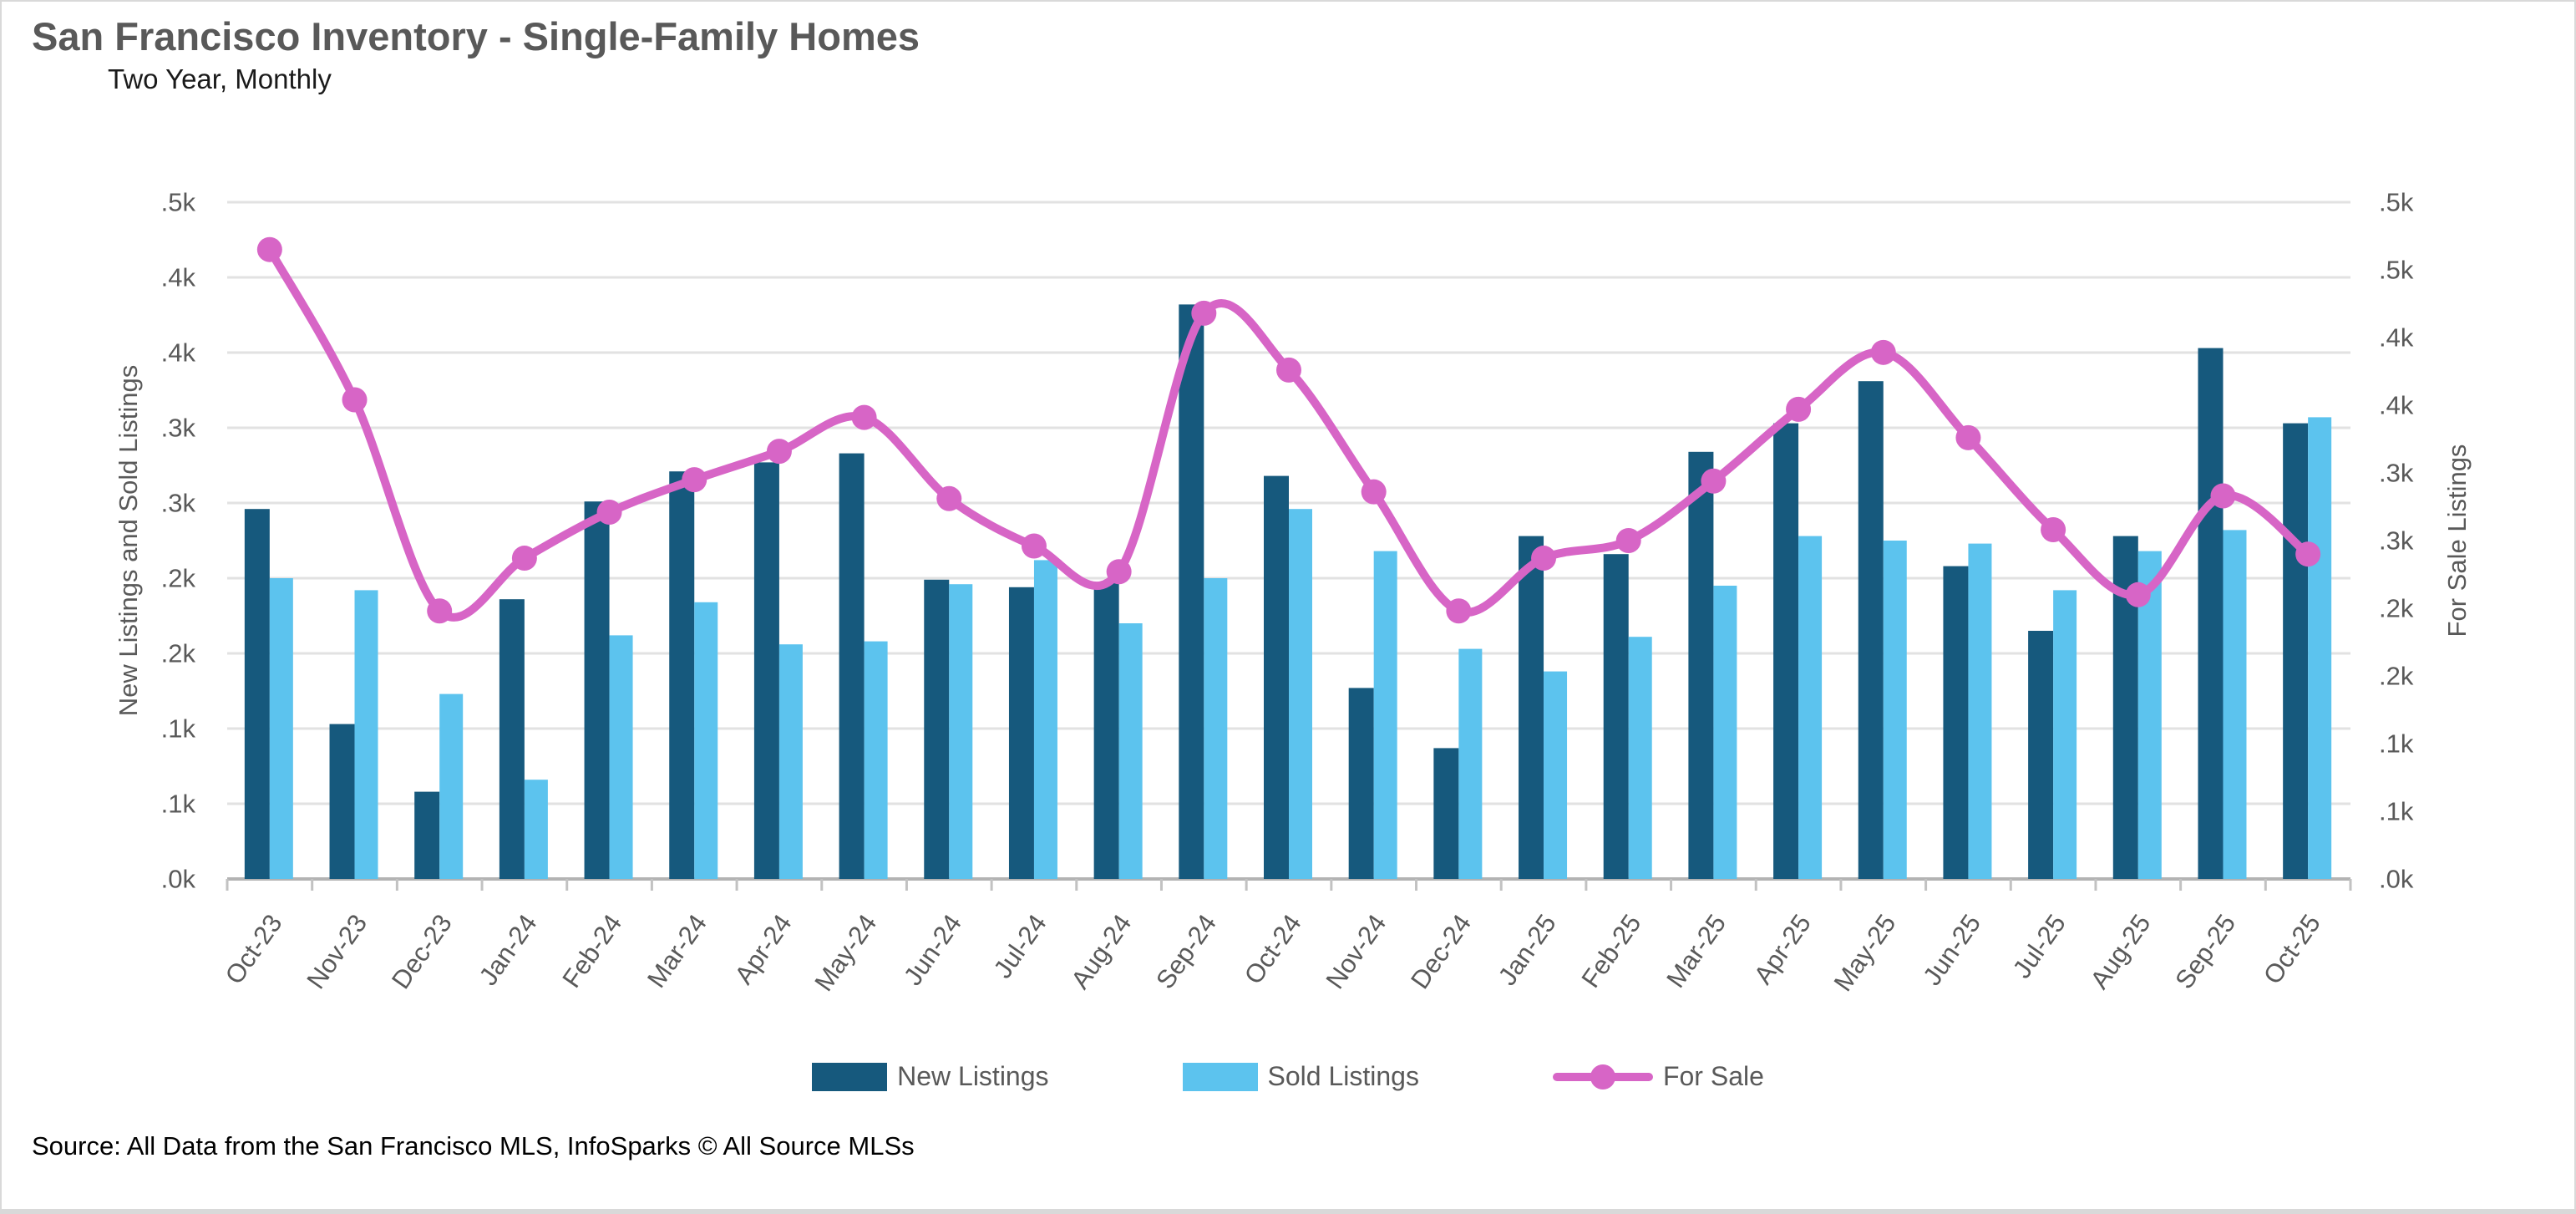 This screenshot has height=1214, width=2576. I want to click on chart-legend: New Listings Sold Listings For Sale, so click(1288, 1076).